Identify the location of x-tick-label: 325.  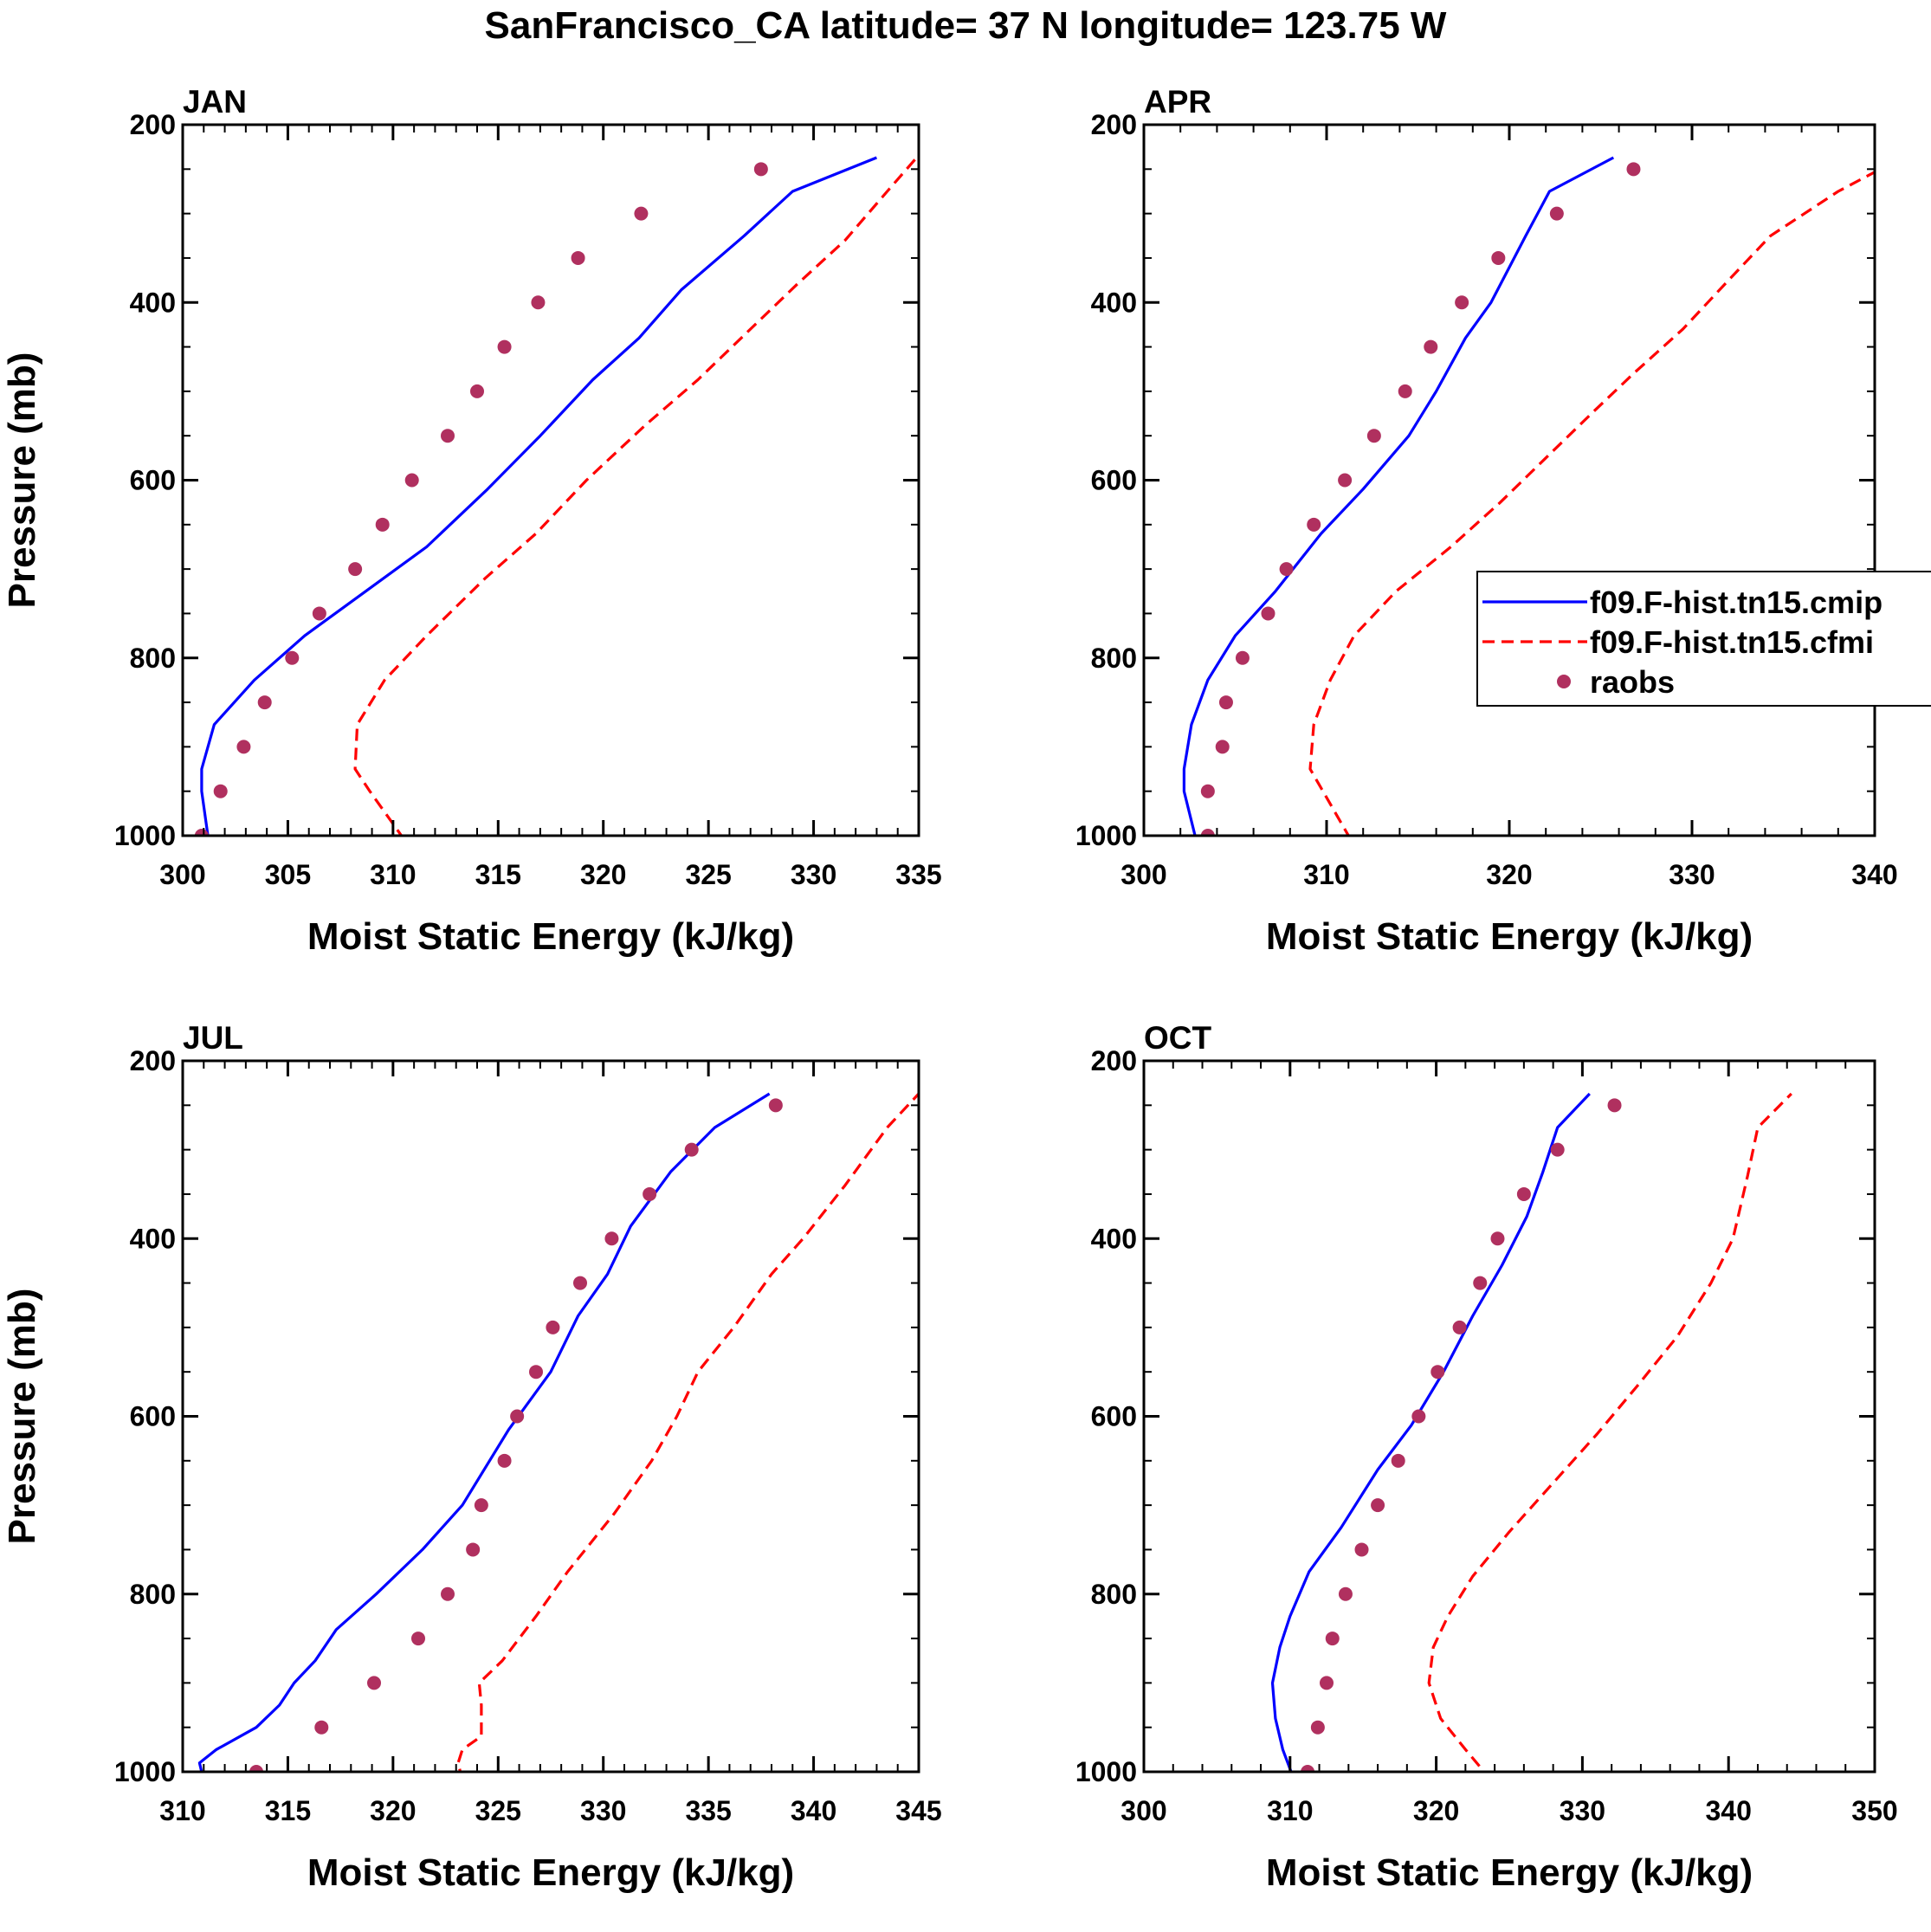
(708, 874).